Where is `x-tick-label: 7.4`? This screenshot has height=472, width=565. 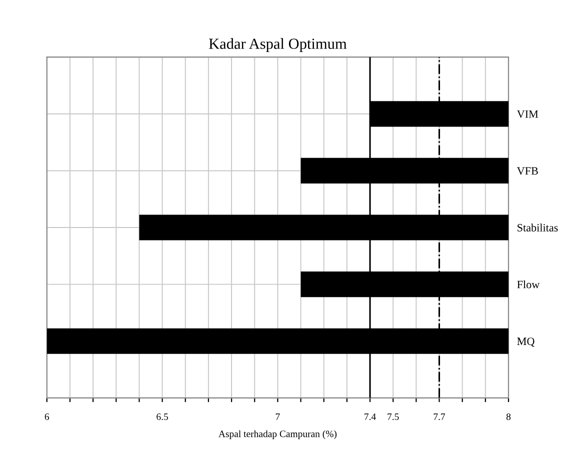 x-tick-label: 7.4 is located at coordinates (370, 417).